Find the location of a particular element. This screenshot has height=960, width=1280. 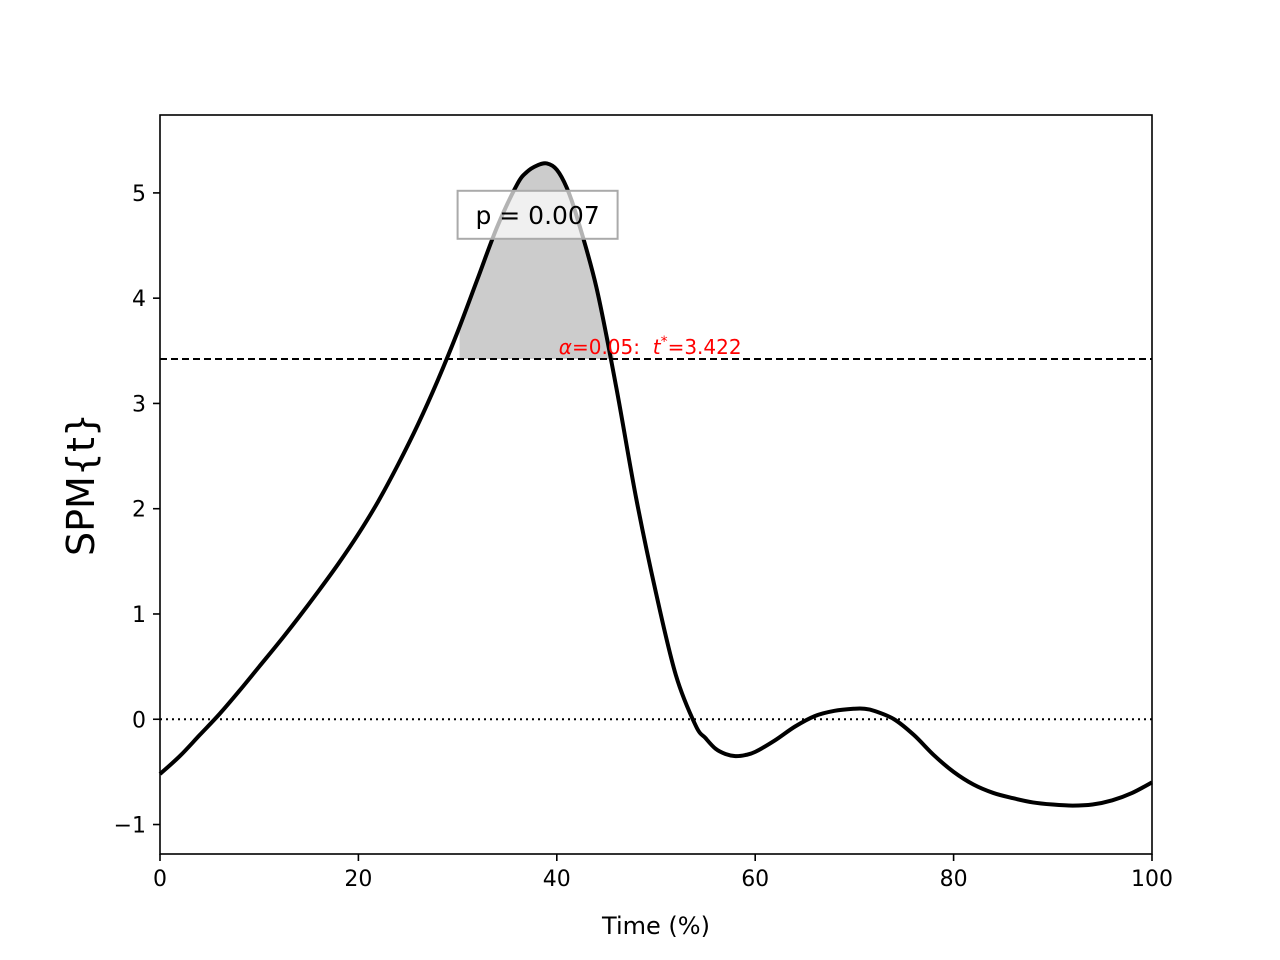

t-value: =3.422 is located at coordinates (705, 347).